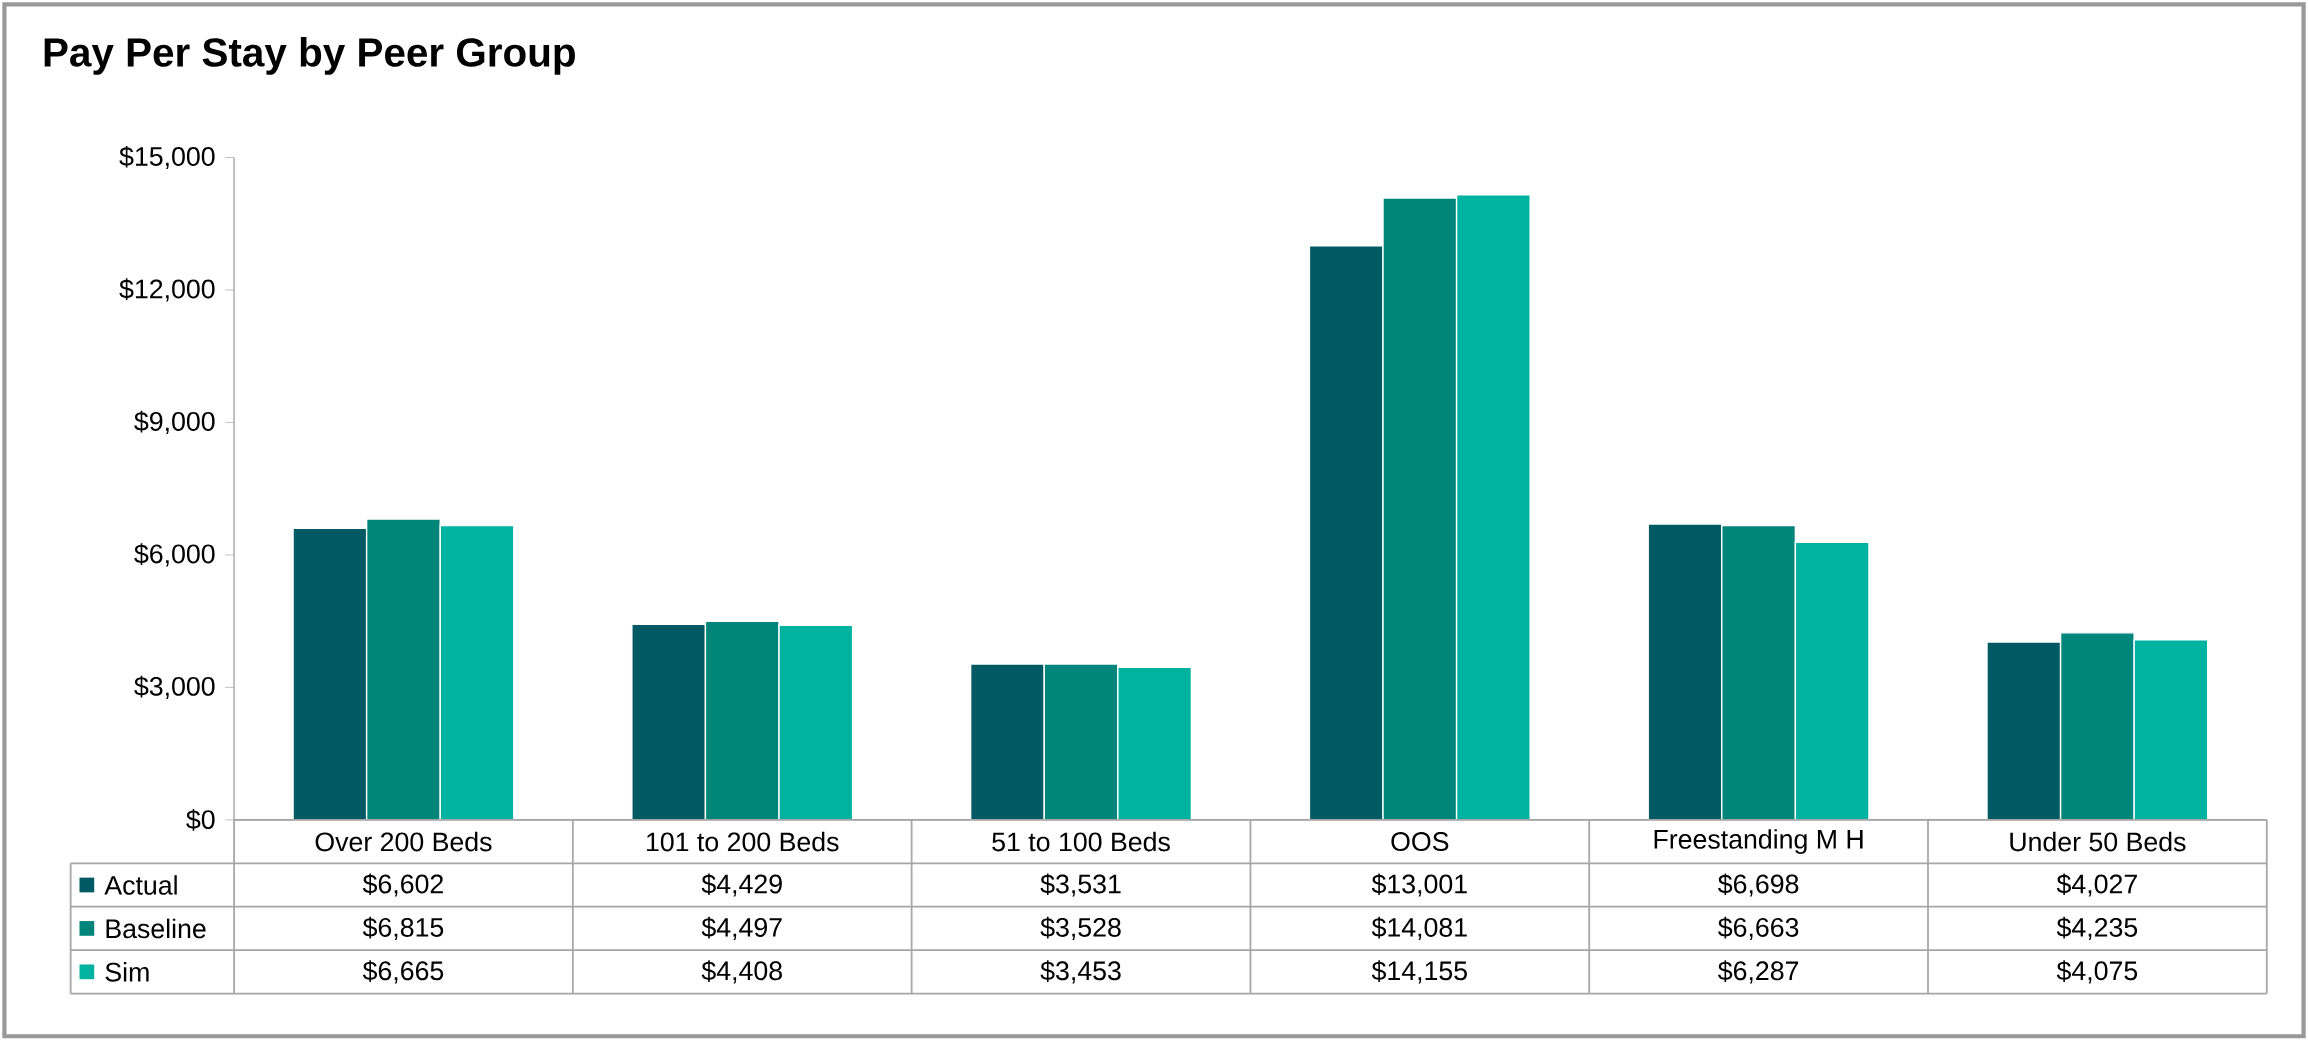 The image size is (2308, 1041). Describe the element at coordinates (741, 885) in the screenshot. I see `data-label: $4,429` at that location.